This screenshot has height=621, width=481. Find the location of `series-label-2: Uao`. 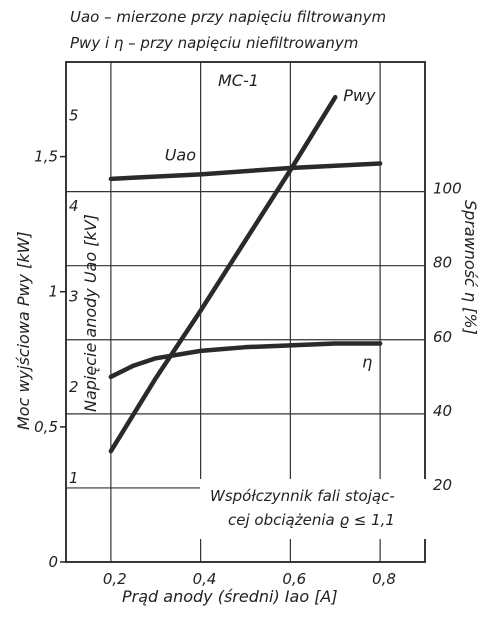

series-label-2: Uao is located at coordinates (181, 154).